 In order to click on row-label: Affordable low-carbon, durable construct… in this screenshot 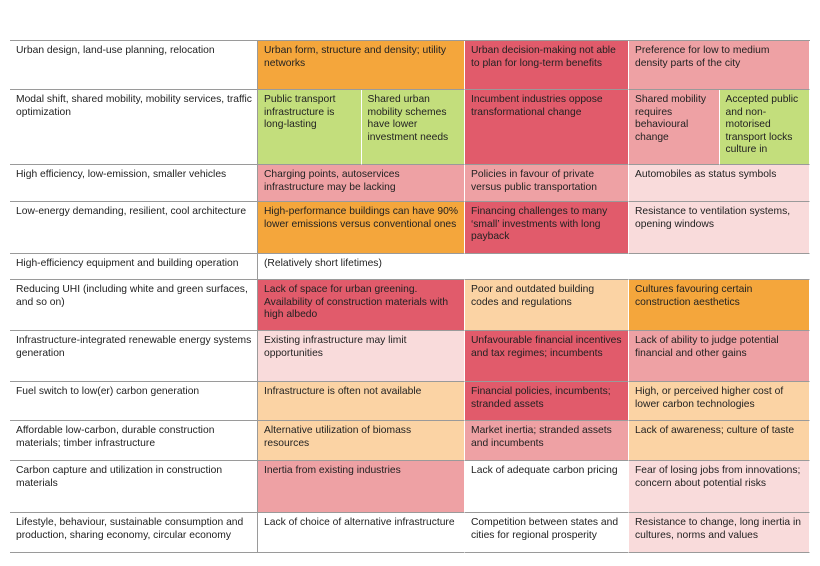, I will do `click(134, 441)`.